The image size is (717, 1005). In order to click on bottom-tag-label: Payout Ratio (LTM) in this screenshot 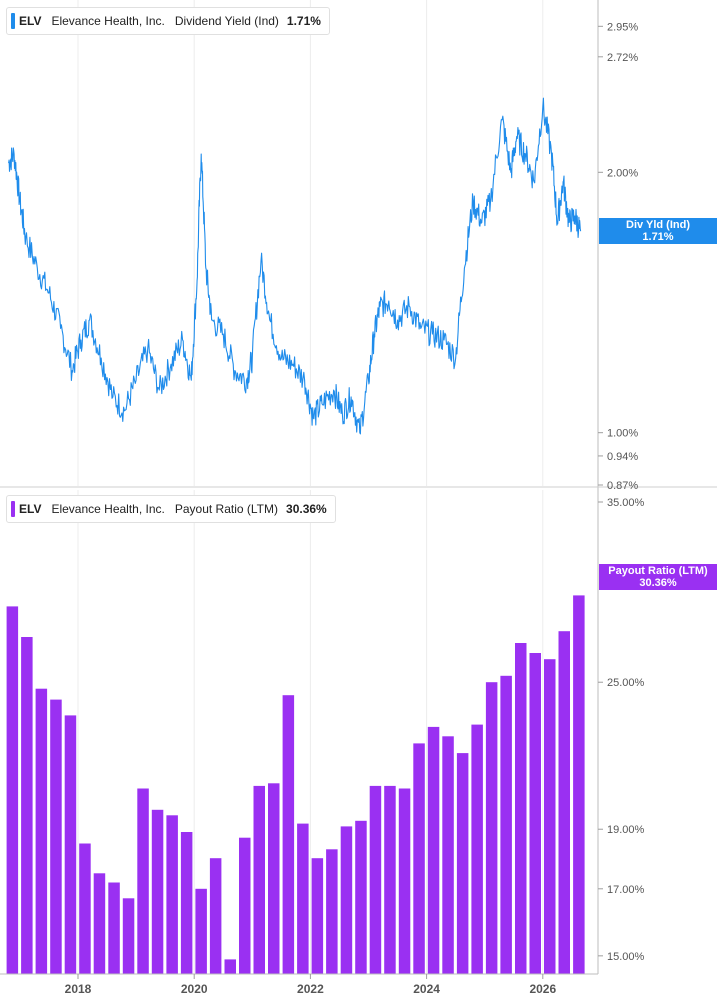, I will do `click(658, 571)`.